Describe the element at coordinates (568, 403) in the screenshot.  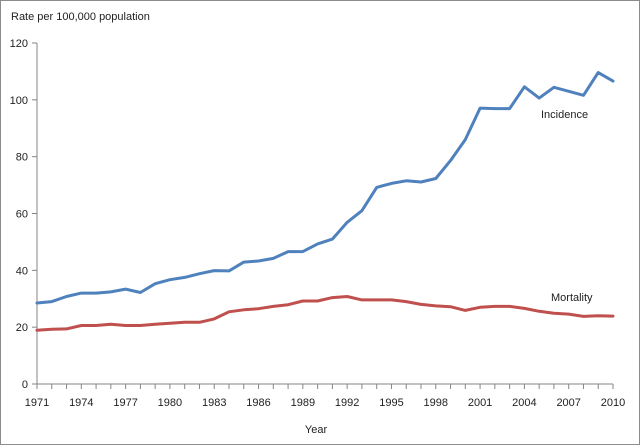
I see `x-tick-label: 2007` at that location.